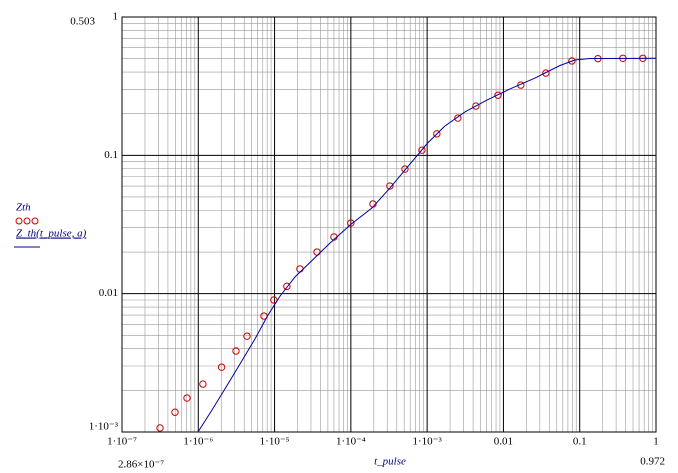 The image size is (678, 473). Describe the element at coordinates (652, 462) in the screenshot. I see `x-right-marker: 0.972` at that location.